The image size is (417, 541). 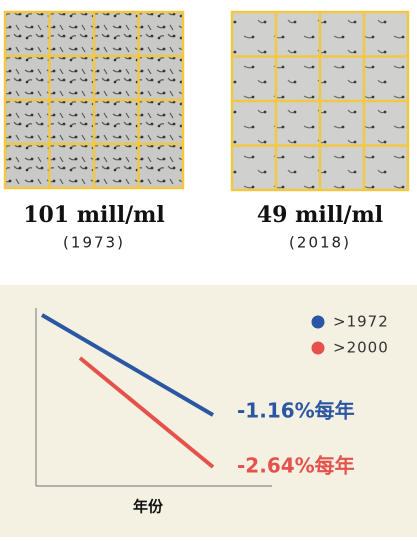 I want to click on sample-year: (1973), so click(x=94, y=243).